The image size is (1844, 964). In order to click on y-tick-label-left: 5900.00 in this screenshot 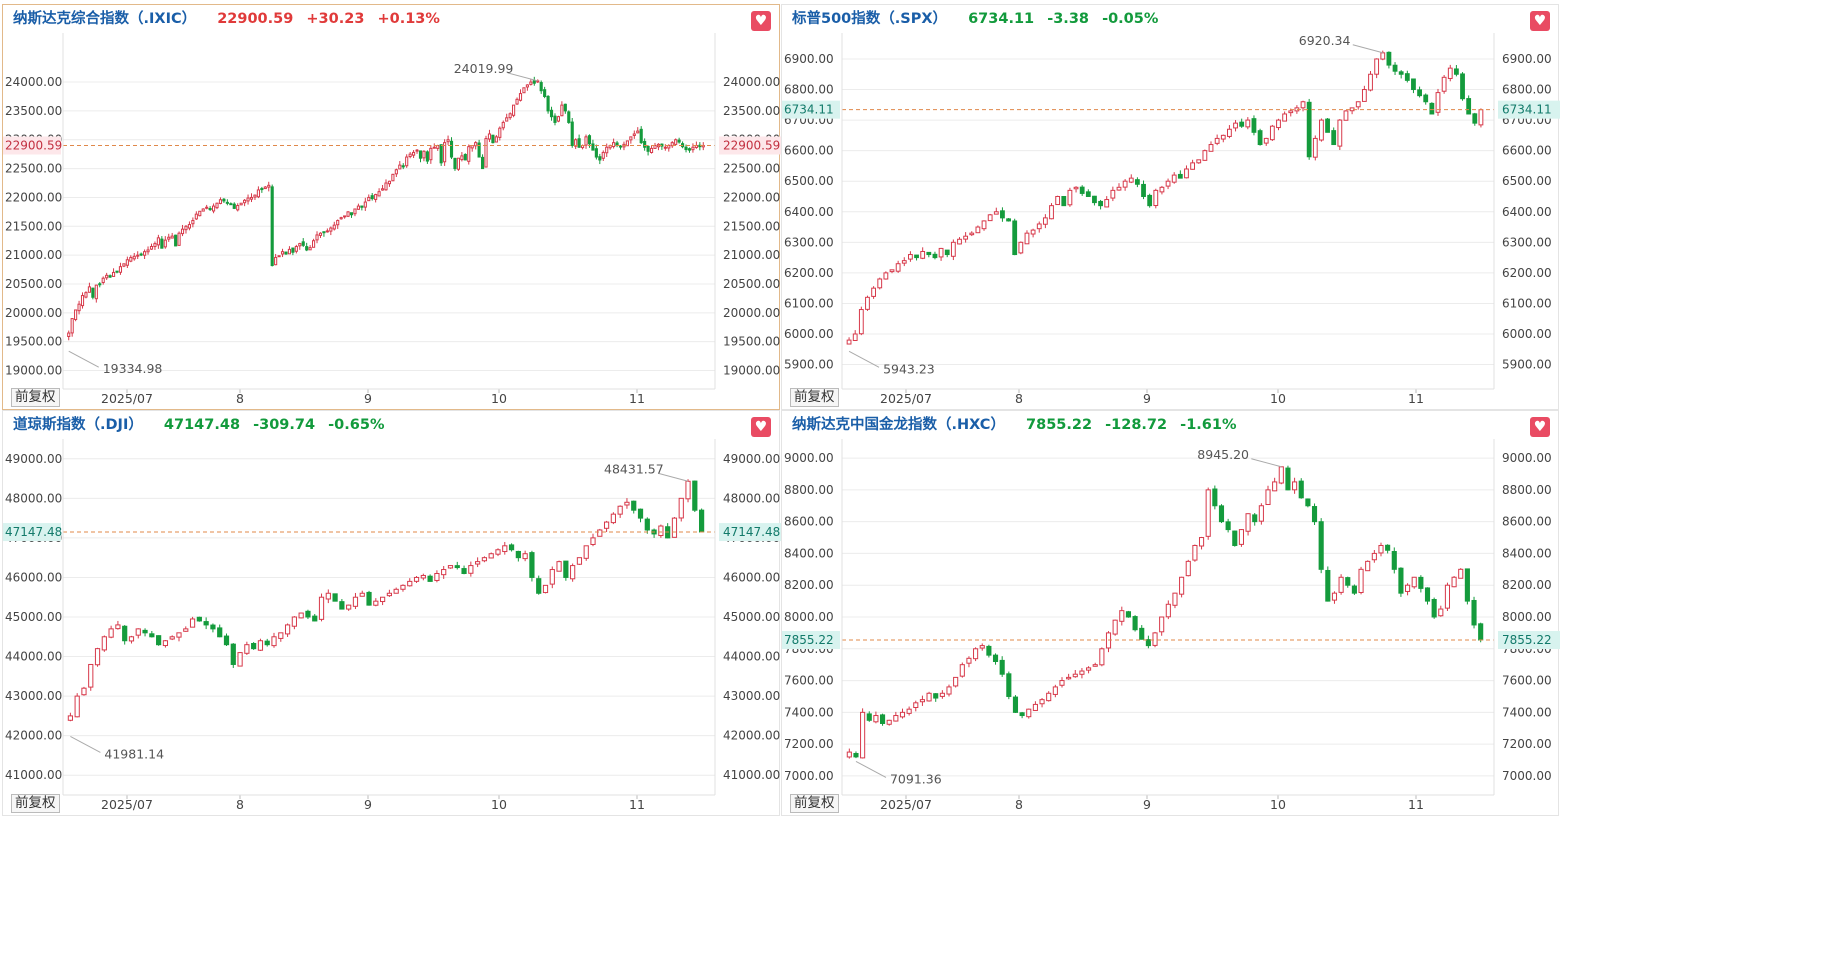, I will do `click(809, 365)`.